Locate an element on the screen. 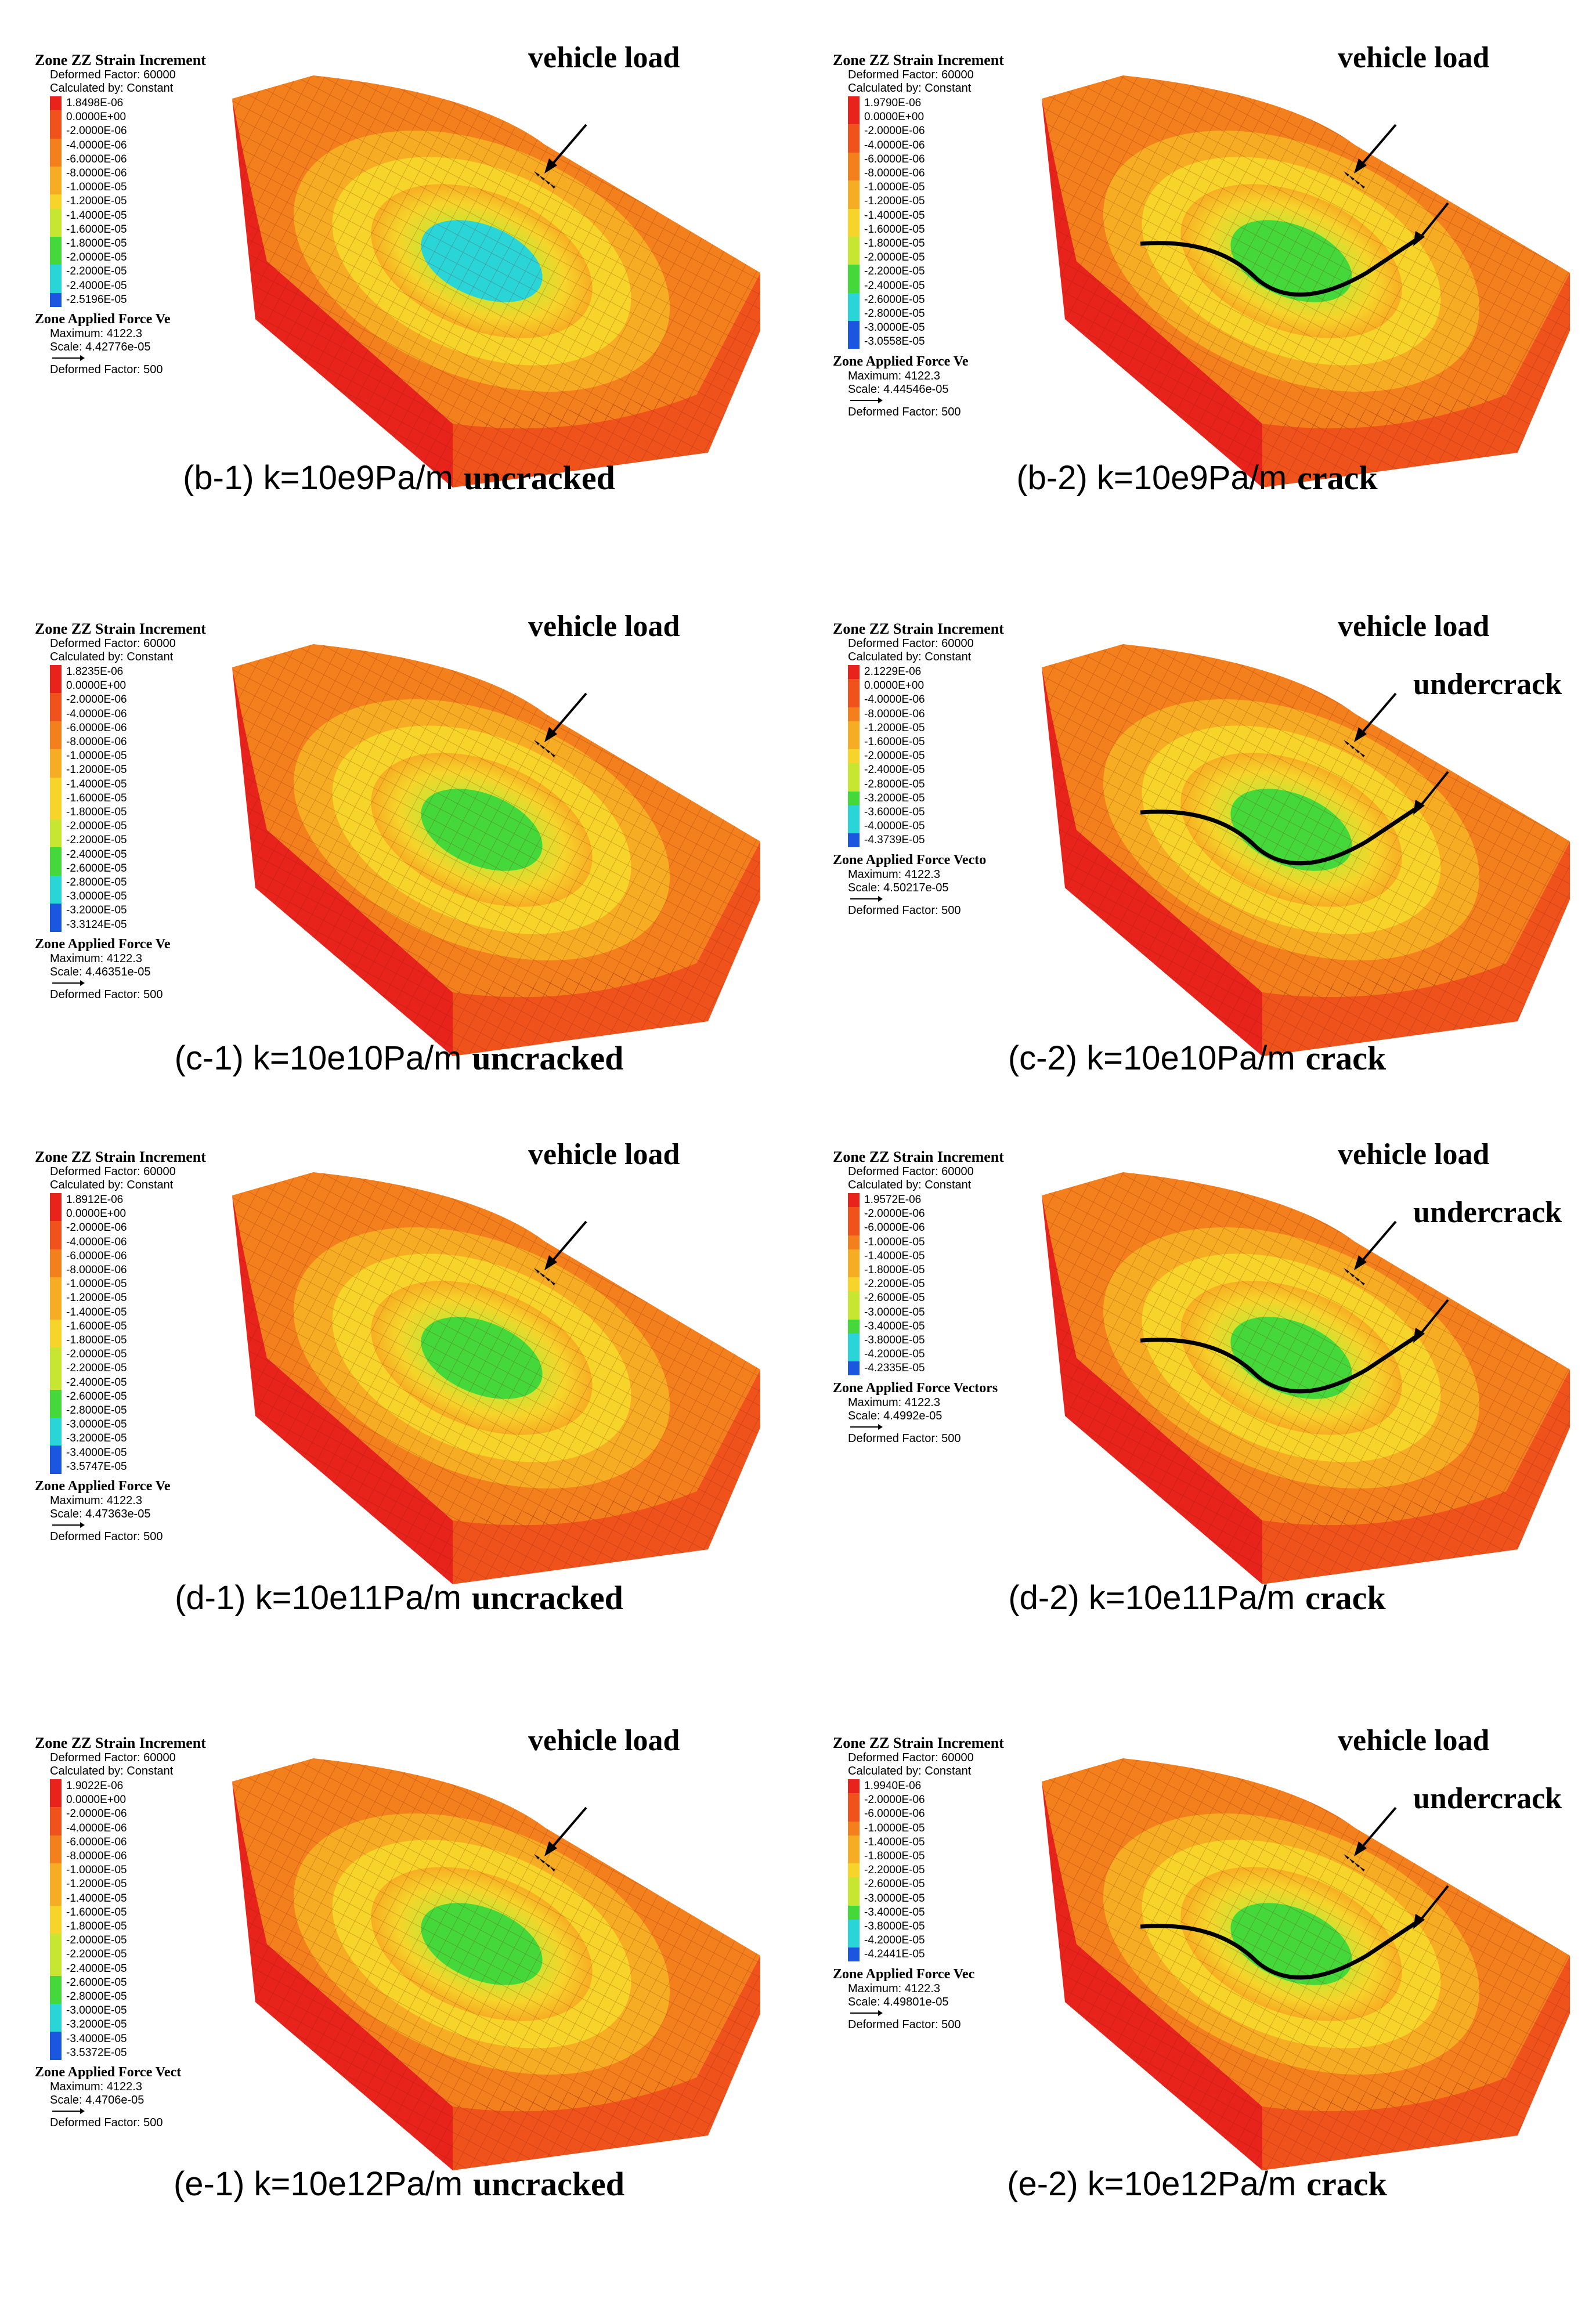 The width and height of the screenshot is (1596, 2298). legend-colorbar is located at coordinates (56, 201).